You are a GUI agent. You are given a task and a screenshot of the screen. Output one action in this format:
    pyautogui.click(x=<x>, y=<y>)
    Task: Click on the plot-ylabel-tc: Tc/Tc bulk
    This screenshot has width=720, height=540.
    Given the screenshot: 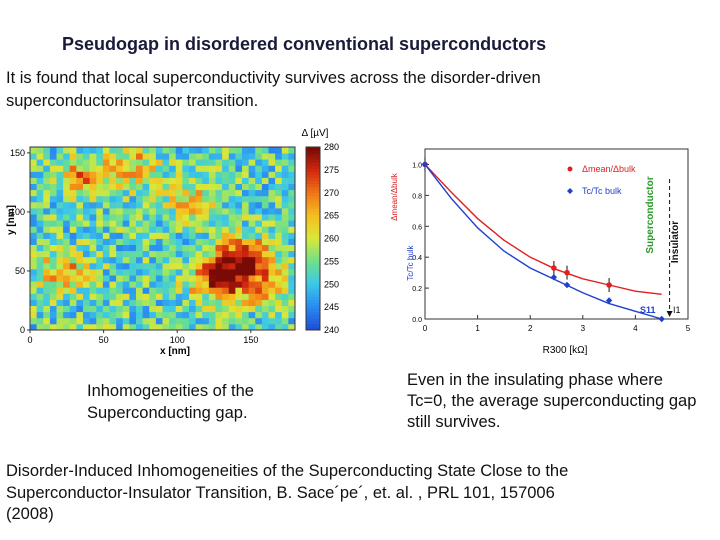 What is the action you would take?
    pyautogui.click(x=410, y=262)
    